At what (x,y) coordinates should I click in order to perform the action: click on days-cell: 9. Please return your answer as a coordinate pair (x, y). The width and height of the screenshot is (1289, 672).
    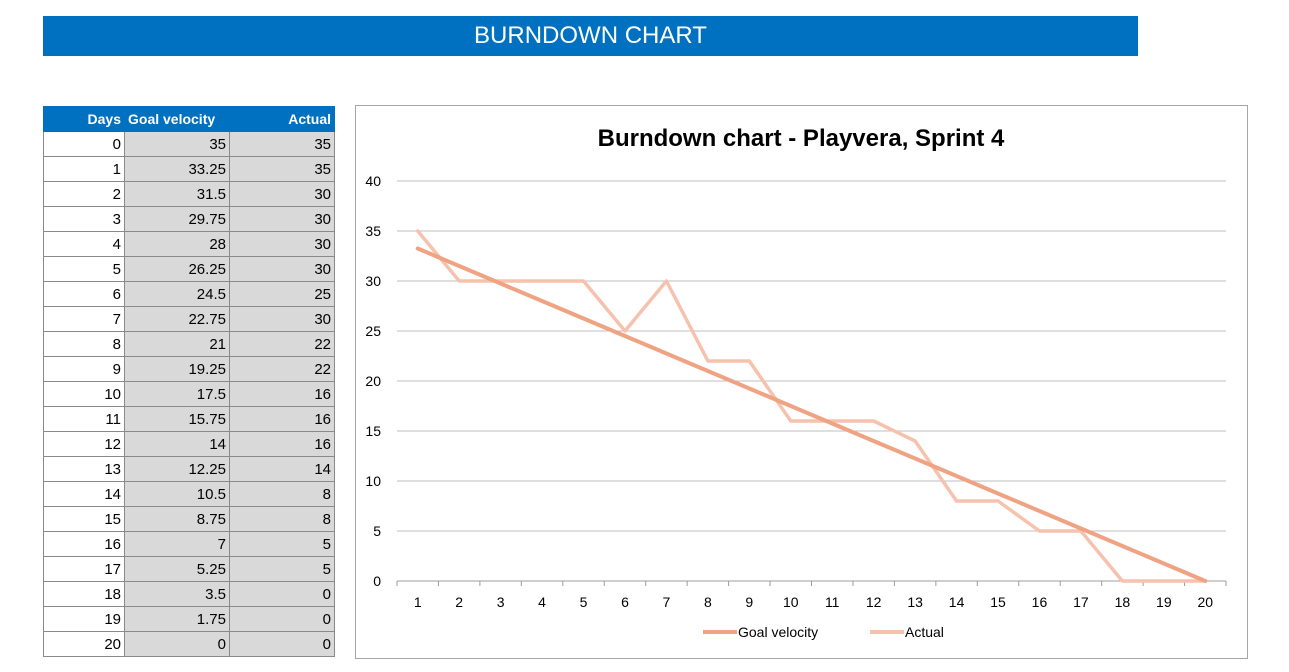
    Looking at the image, I should click on (84, 369).